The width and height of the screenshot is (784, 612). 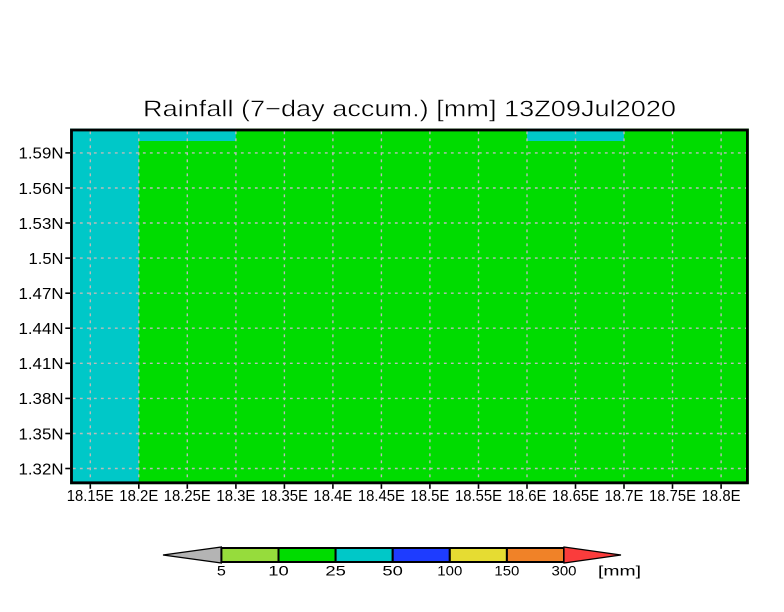 I want to click on svg-text: 1.53N, so click(x=41, y=224).